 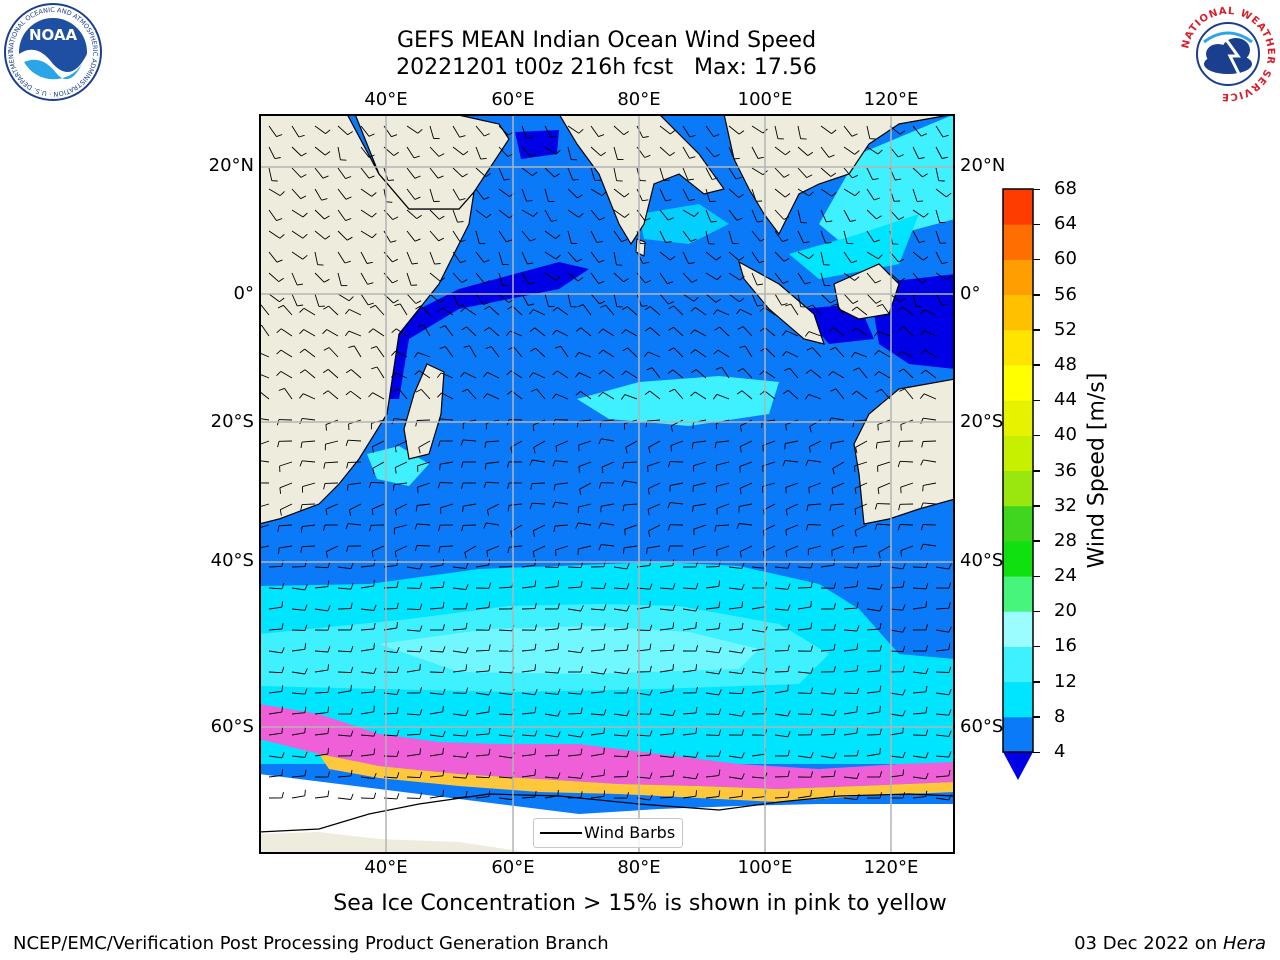 I want to click on lon-label-top-120e: 120°E, so click(x=891, y=99).